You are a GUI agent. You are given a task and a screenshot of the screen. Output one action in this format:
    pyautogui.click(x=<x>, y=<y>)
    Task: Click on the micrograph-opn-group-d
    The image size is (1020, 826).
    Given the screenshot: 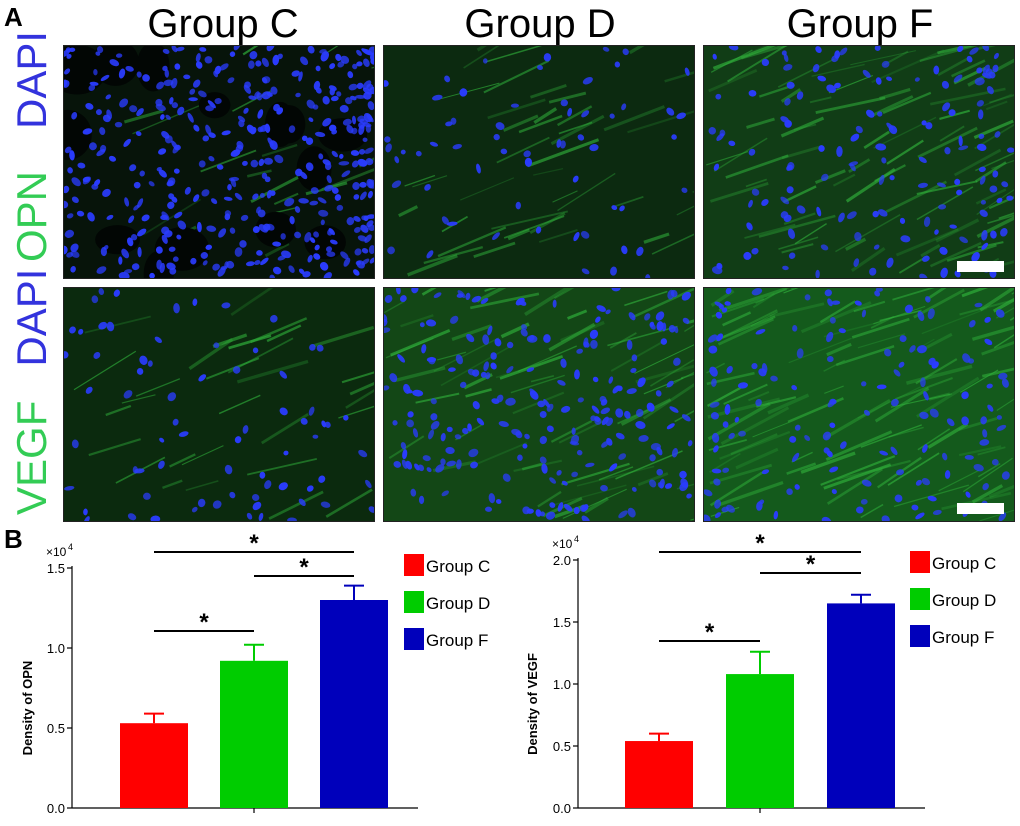 What is the action you would take?
    pyautogui.click(x=539, y=162)
    